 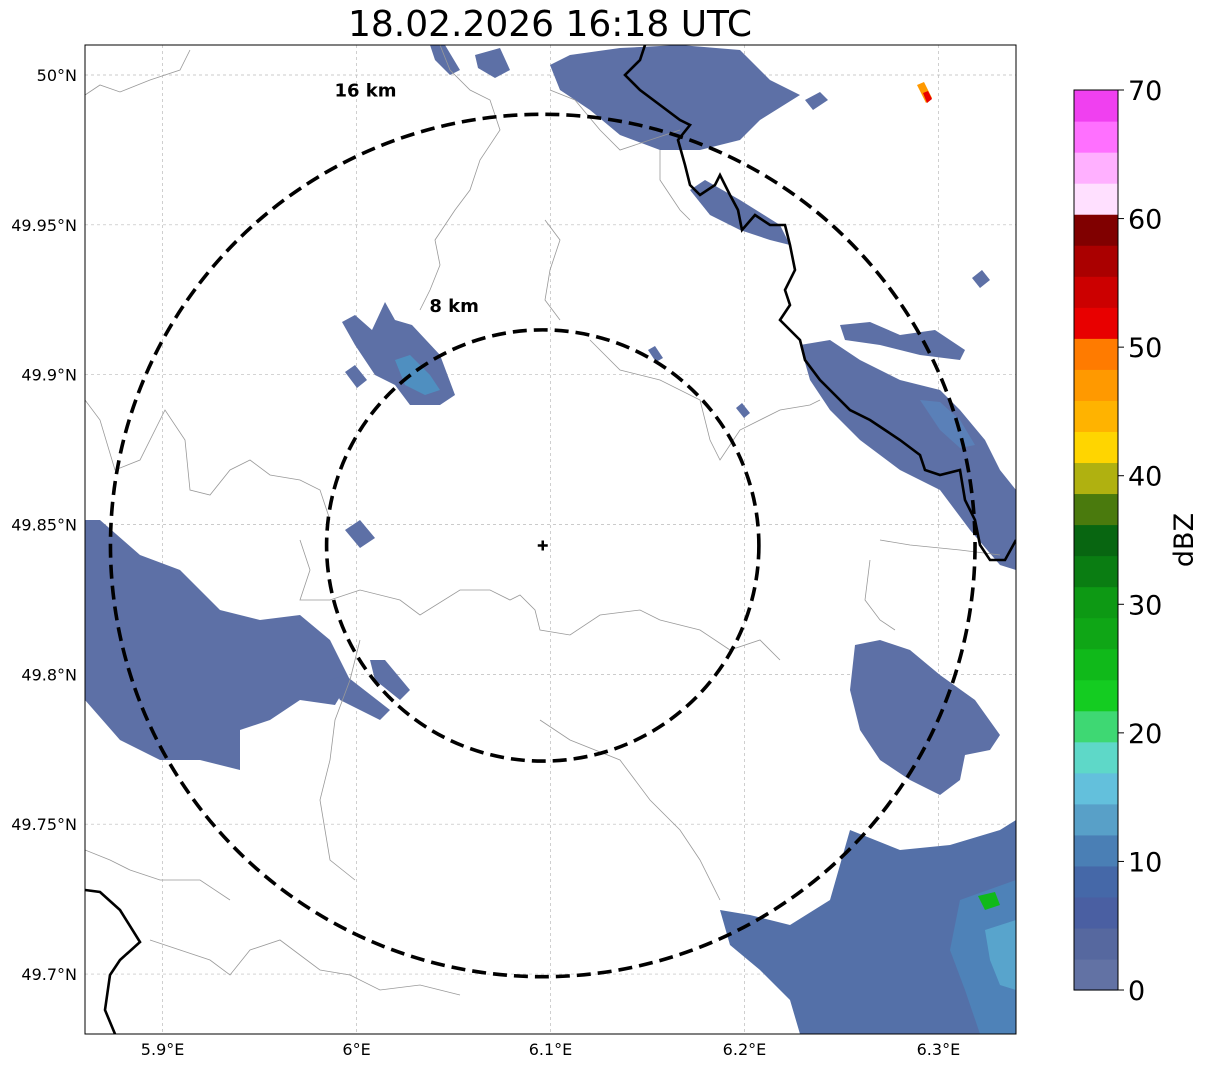 What do you see at coordinates (908, 455) in the screenshot?
I see `echo-east-band` at bounding box center [908, 455].